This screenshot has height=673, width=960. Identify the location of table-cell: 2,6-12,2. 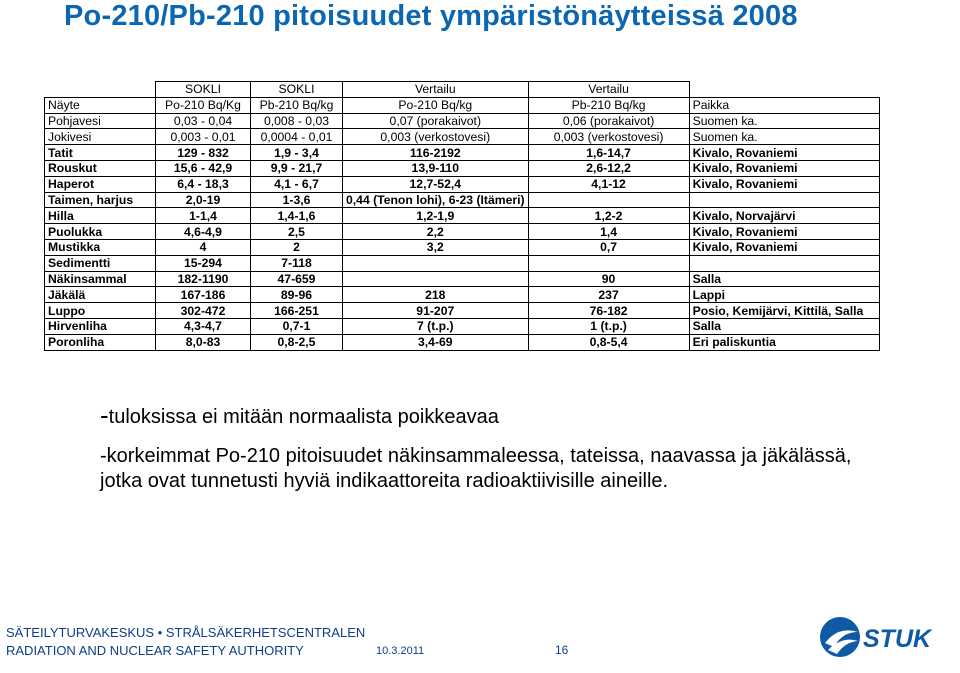
(608, 168).